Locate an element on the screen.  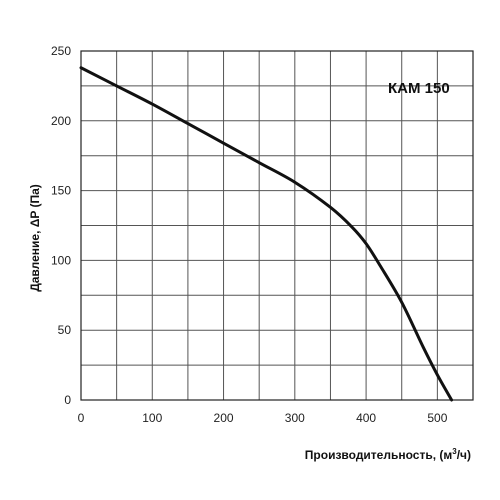
y-tick-label-1: 50 is located at coordinates (65, 330).